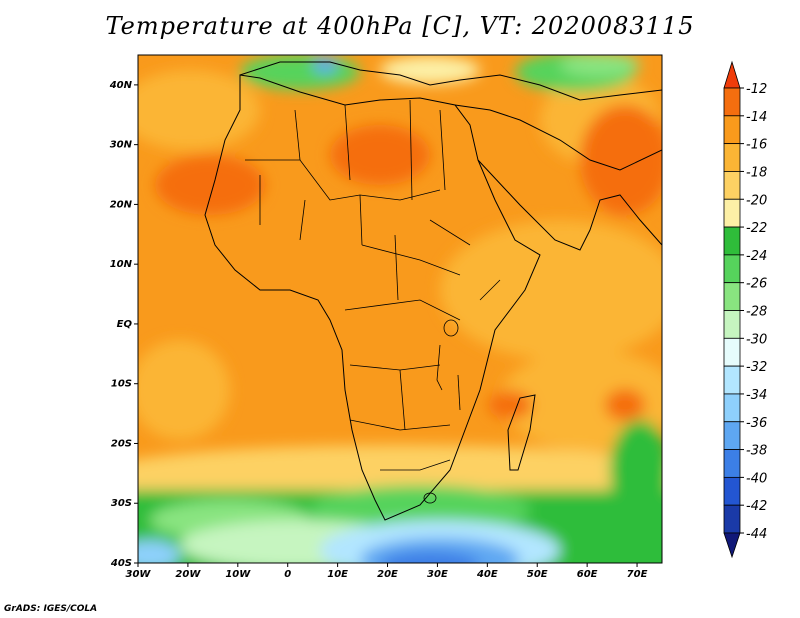  Describe the element at coordinates (756, 117) in the screenshot. I see `colorbar-label: -14` at that location.